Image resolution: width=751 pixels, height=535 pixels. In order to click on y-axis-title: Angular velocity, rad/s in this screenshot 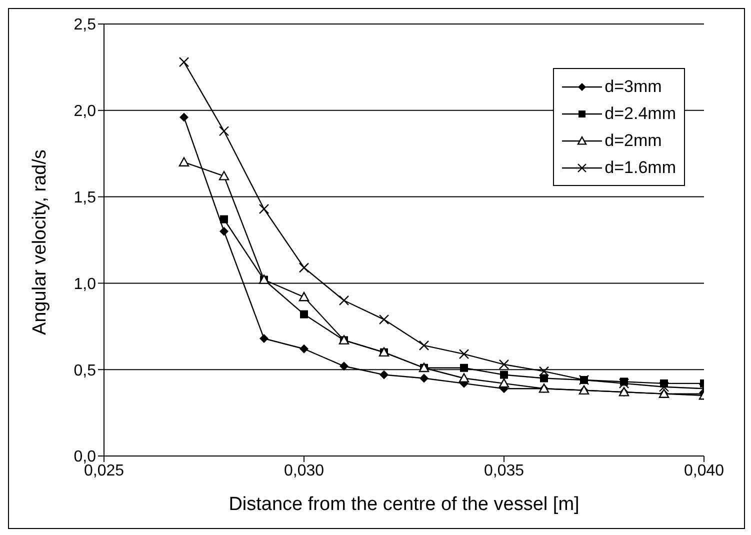, I will do `click(40, 242)`.